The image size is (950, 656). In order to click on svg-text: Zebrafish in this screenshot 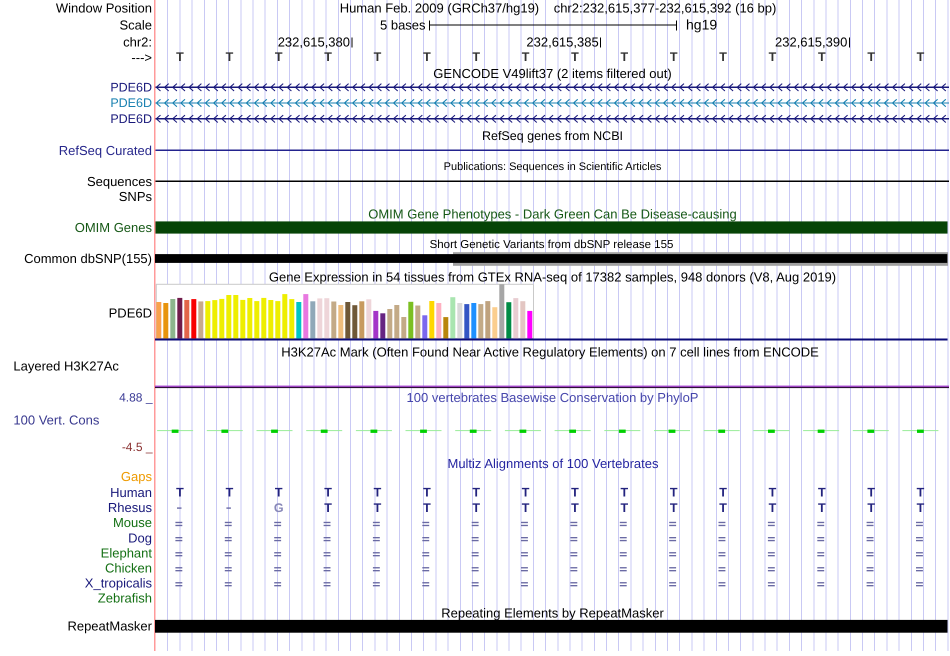, I will do `click(125, 598)`.